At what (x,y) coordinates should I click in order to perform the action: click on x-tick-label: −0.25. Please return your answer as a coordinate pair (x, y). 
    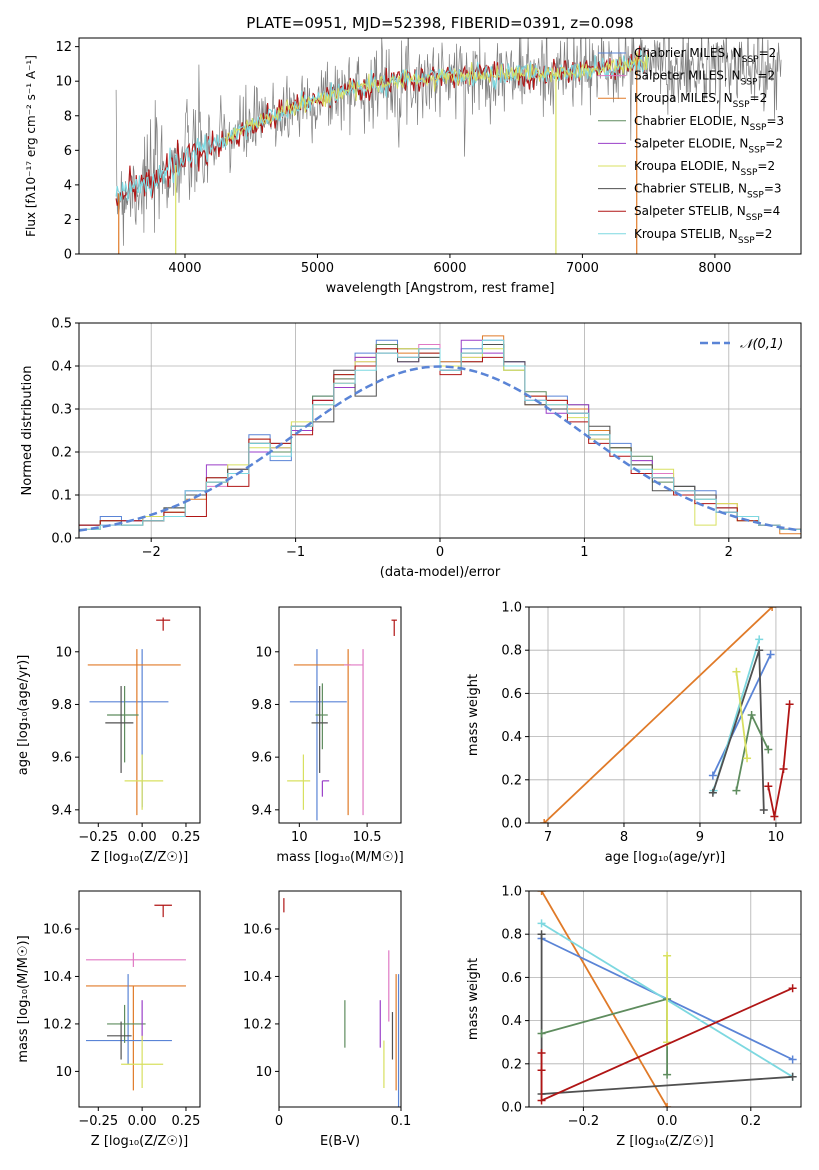
    Looking at the image, I should click on (98, 1121).